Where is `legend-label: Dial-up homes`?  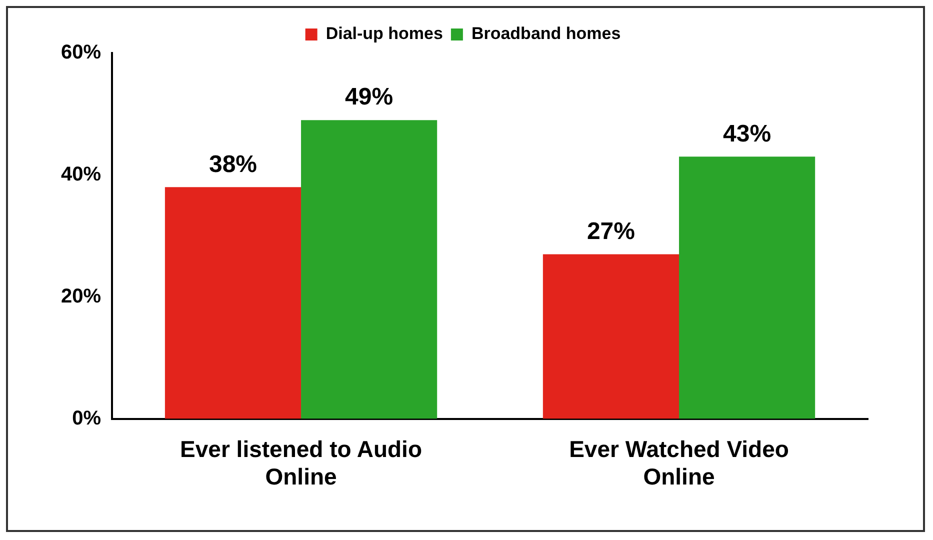 legend-label: Dial-up homes is located at coordinates (384, 34).